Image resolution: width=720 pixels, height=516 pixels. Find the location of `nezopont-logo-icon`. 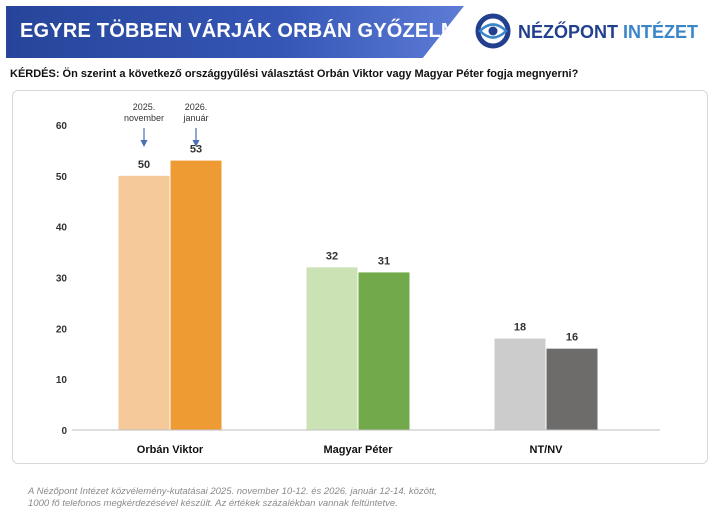

nezopont-logo-icon is located at coordinates (493, 31).